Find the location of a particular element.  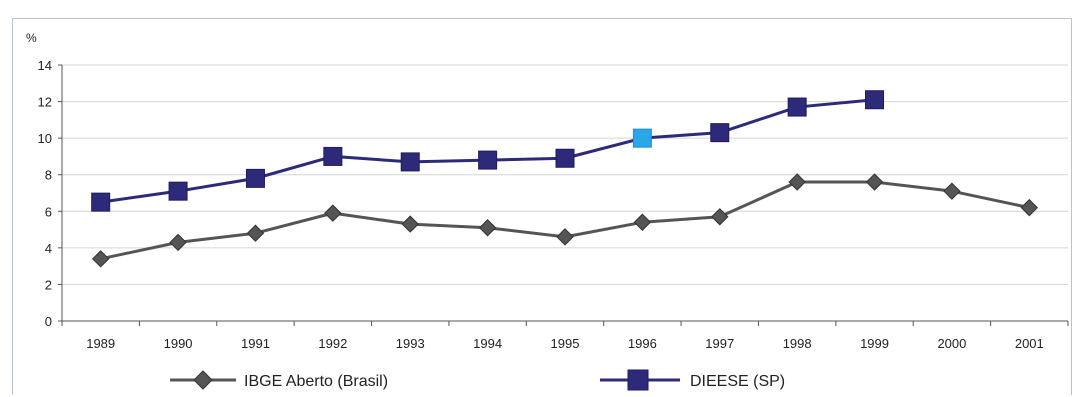

y-tick-label: 2 is located at coordinates (48, 284).